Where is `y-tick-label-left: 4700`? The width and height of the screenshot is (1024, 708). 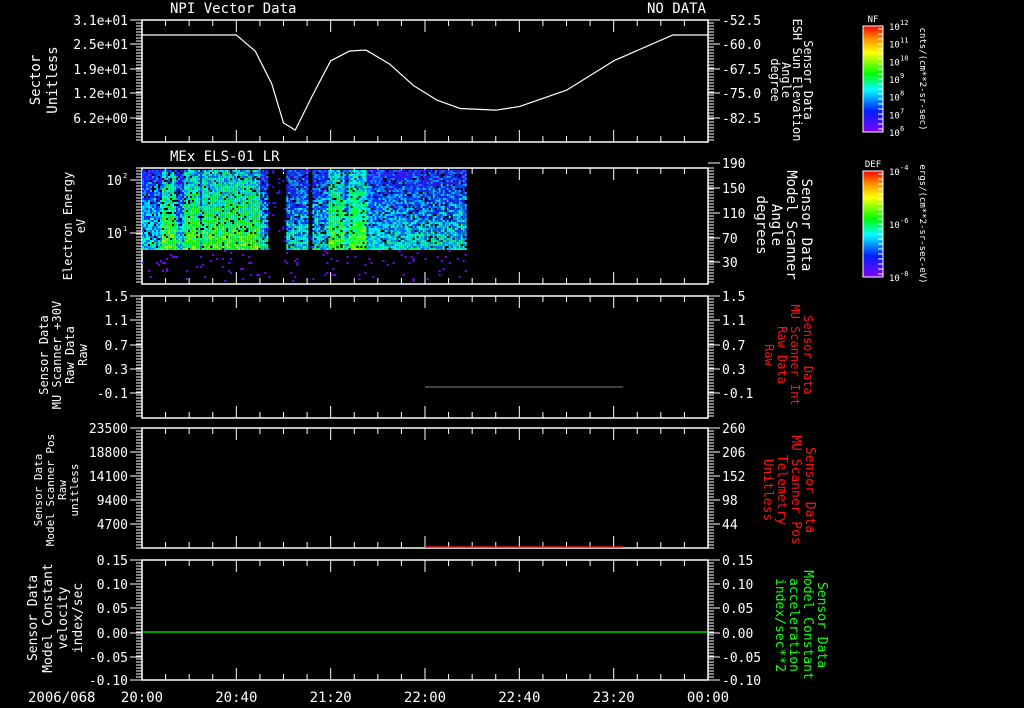
y-tick-label-left: 4700 is located at coordinates (112, 525).